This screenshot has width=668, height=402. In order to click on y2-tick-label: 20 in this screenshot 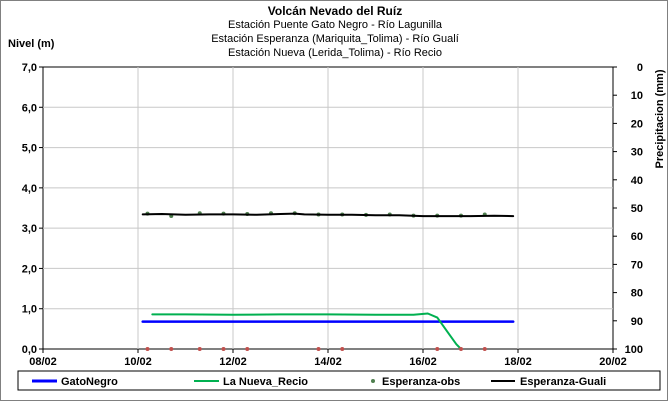, I will do `click(637, 124)`.